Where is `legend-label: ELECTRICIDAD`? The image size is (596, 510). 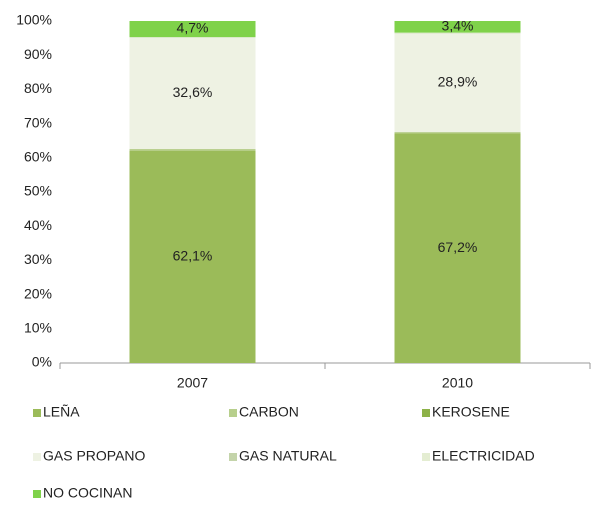
legend-label: ELECTRICIDAD is located at coordinates (483, 456).